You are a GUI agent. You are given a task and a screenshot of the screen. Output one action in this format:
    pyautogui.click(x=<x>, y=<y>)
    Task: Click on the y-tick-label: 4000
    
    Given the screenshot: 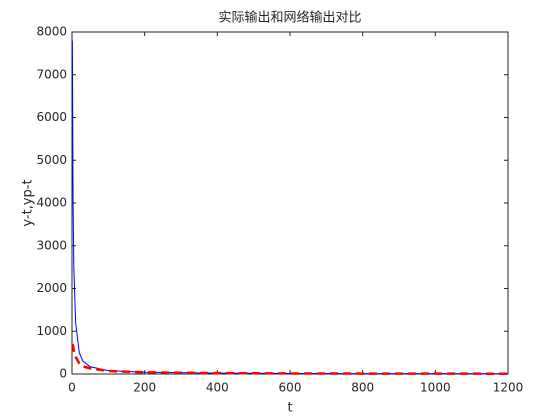 What is the action you would take?
    pyautogui.click(x=51, y=203)
    